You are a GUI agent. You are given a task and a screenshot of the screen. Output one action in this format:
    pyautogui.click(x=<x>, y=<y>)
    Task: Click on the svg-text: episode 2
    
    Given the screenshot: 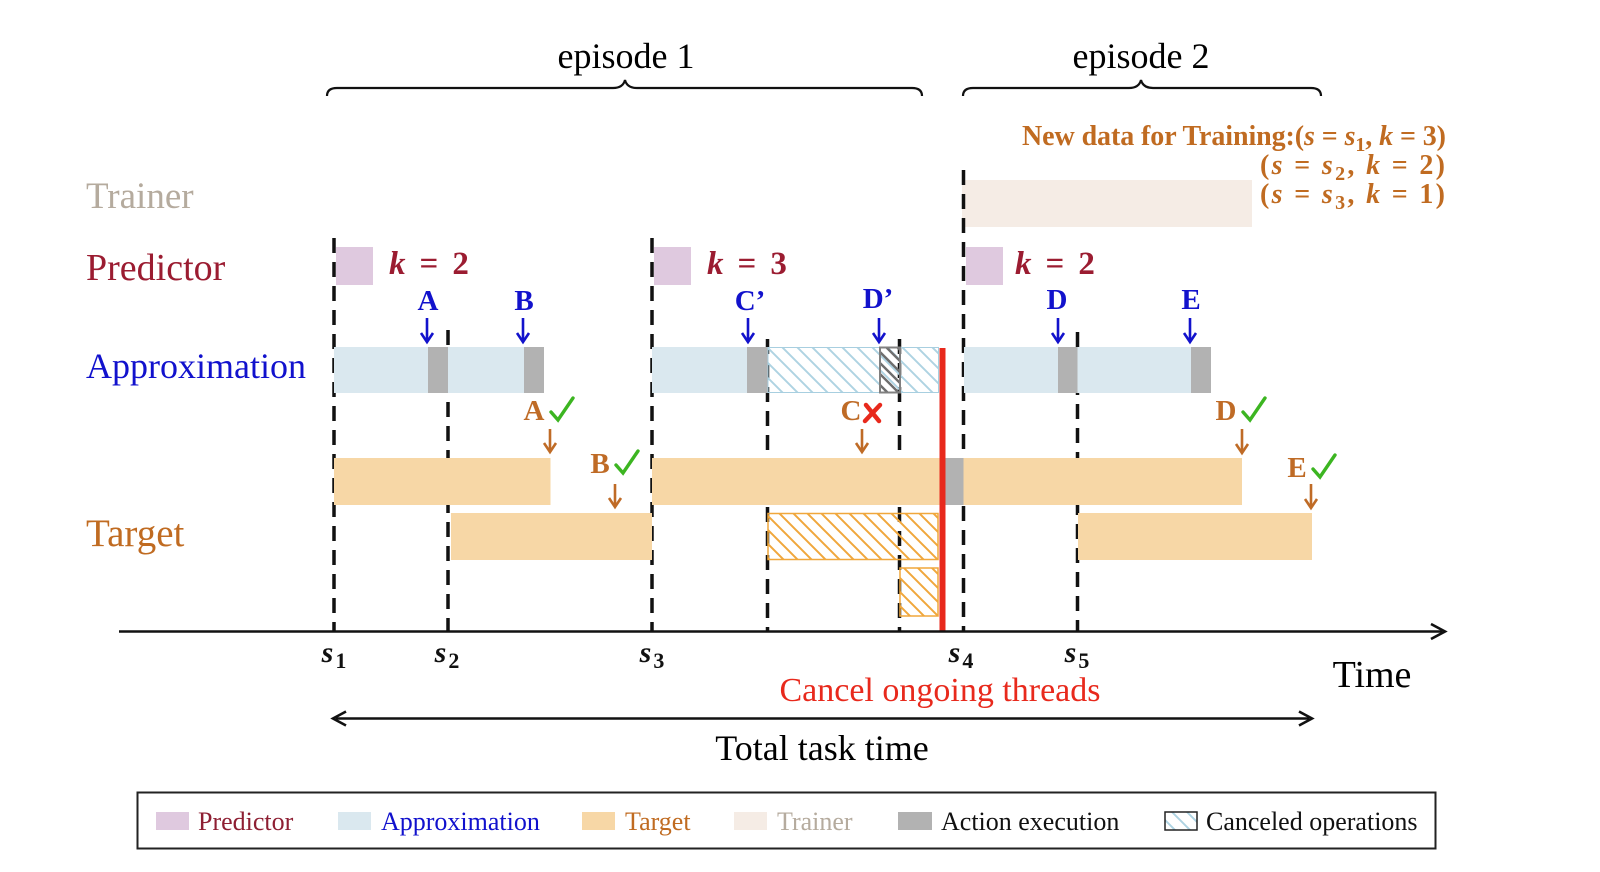 What is the action you would take?
    pyautogui.click(x=1141, y=56)
    